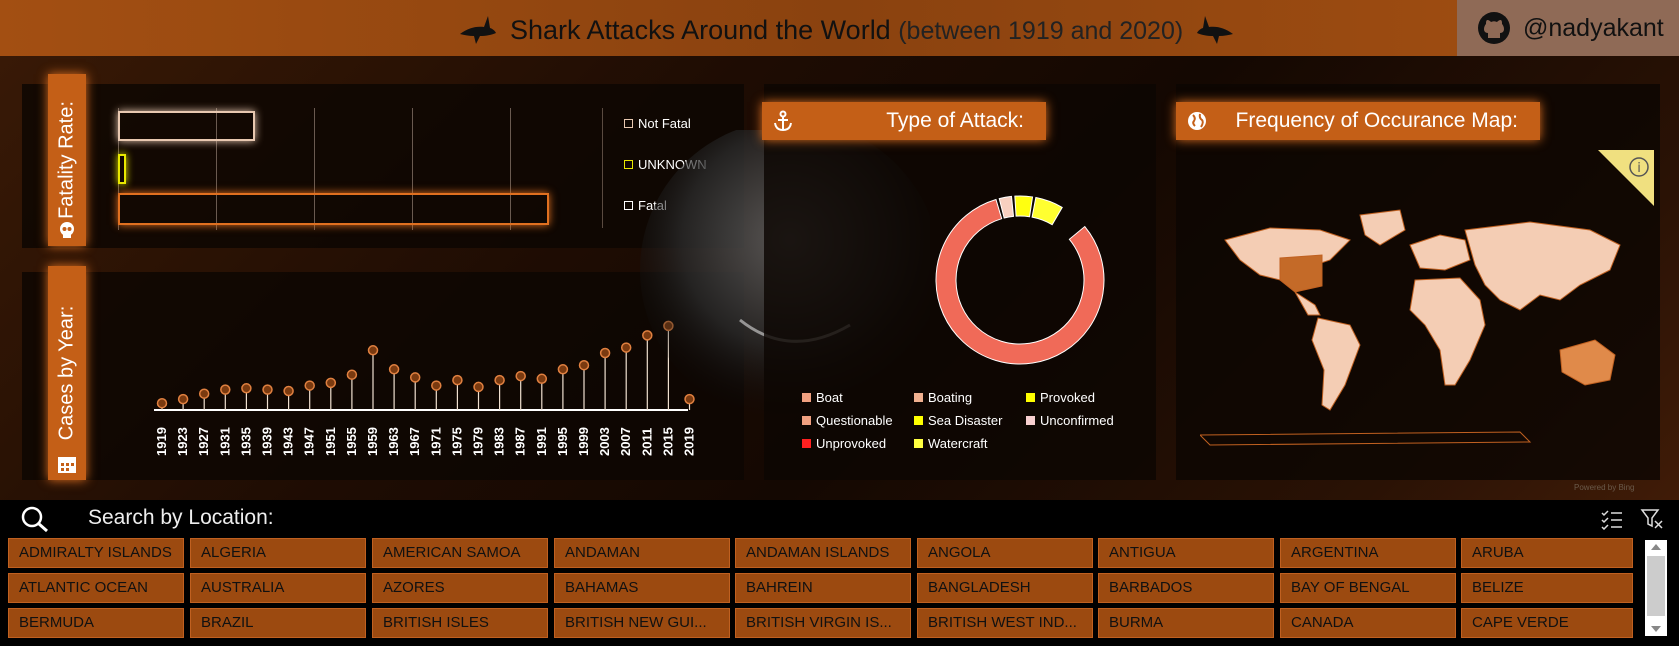 This screenshot has width=1679, height=646. Describe the element at coordinates (67, 230) in the screenshot. I see `skull-icon` at that location.